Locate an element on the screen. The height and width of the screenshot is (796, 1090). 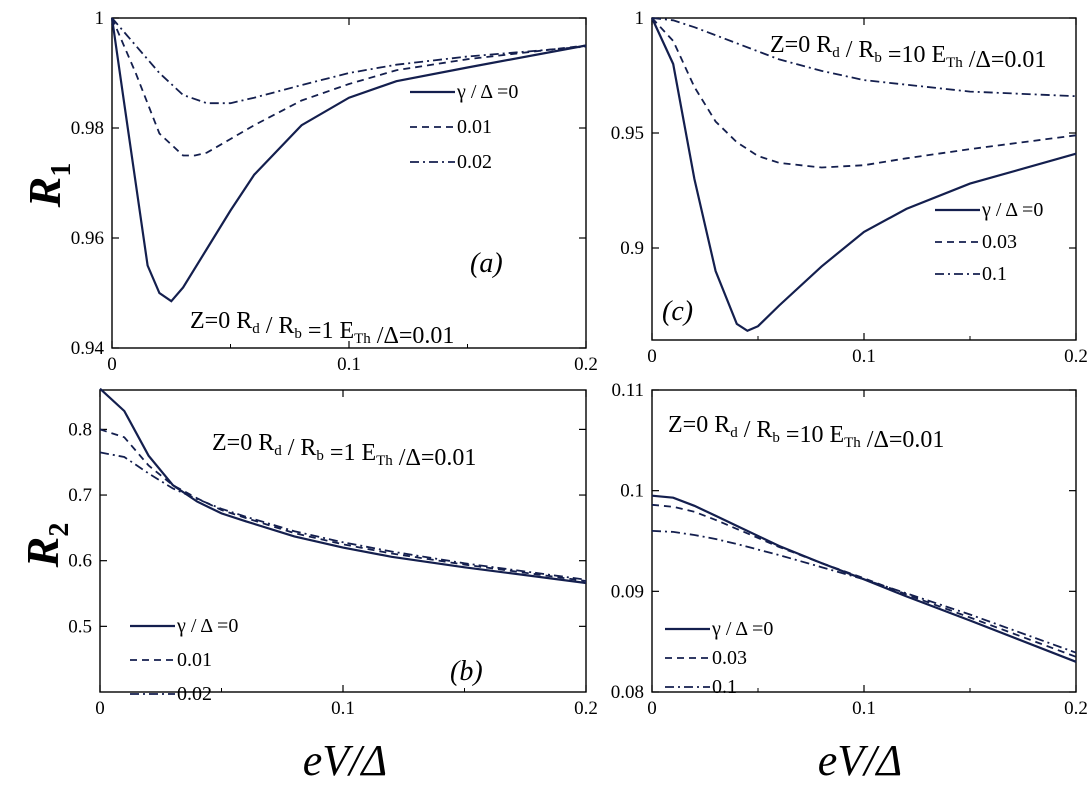
y-tick-label: 0.95 is located at coordinates (627, 133).